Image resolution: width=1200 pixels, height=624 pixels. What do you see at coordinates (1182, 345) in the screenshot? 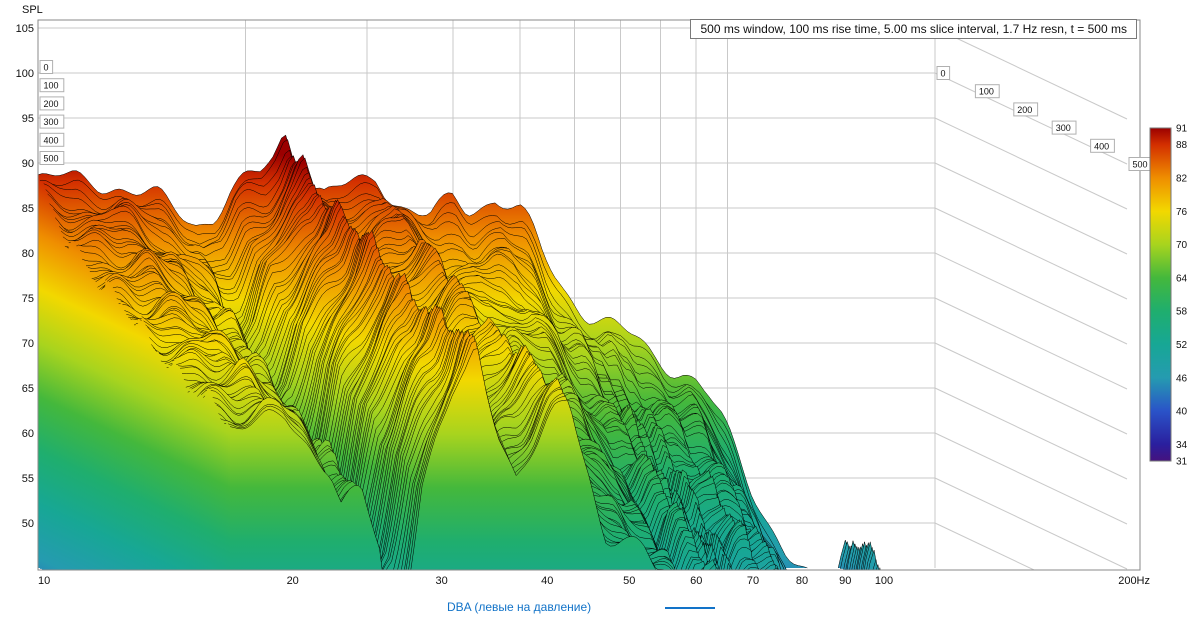
I see `svg-text: 52` at bounding box center [1182, 345].